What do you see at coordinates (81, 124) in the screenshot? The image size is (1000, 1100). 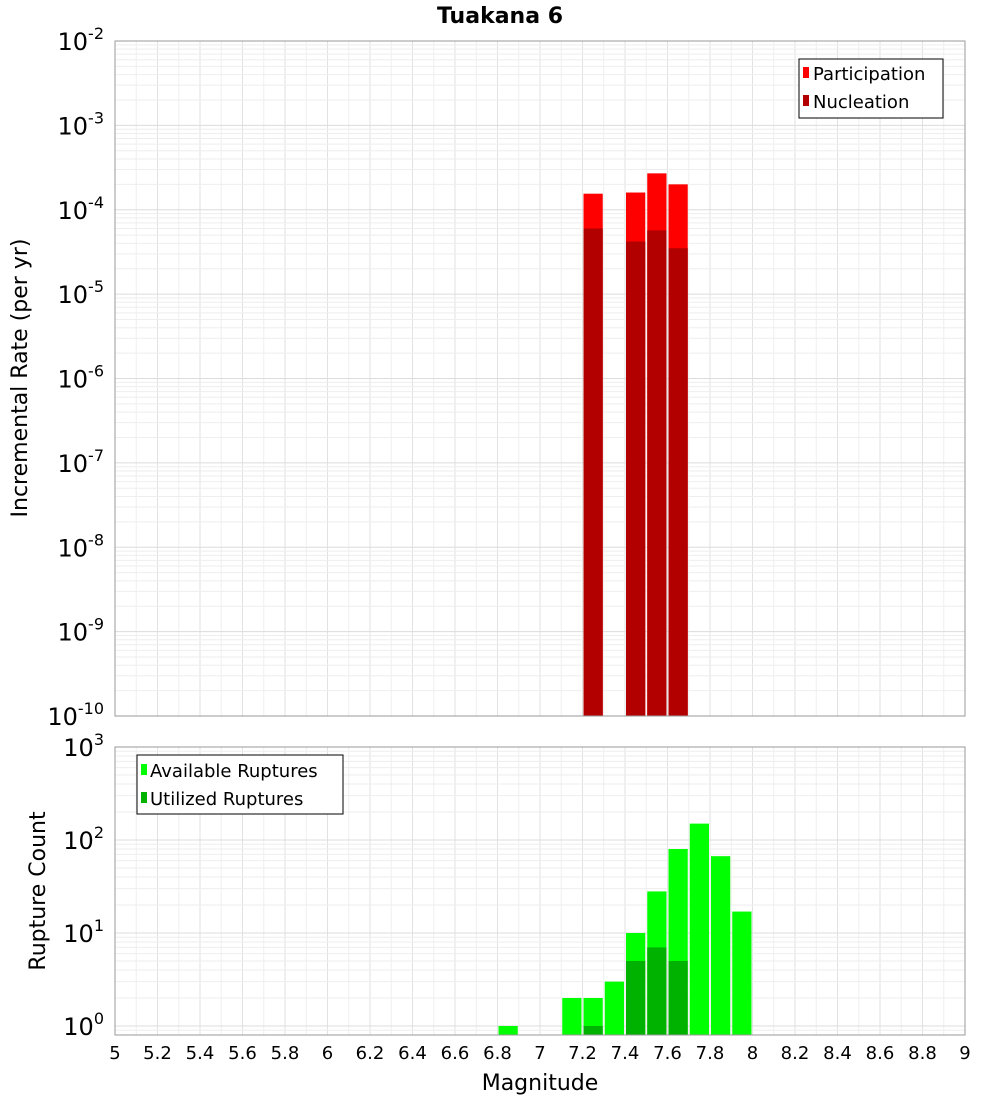 I see `y-tick-label: 10⁻³` at bounding box center [81, 124].